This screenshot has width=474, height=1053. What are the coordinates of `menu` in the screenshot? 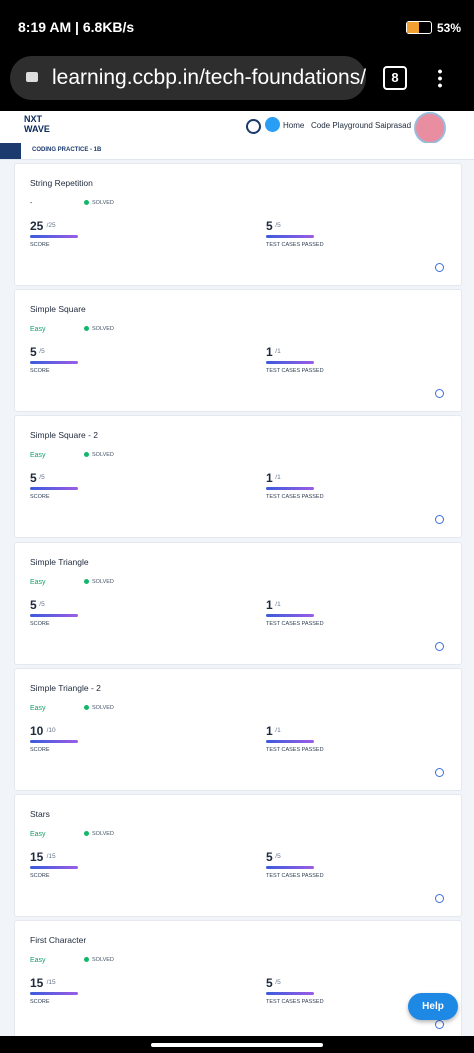 It's located at (440, 78).